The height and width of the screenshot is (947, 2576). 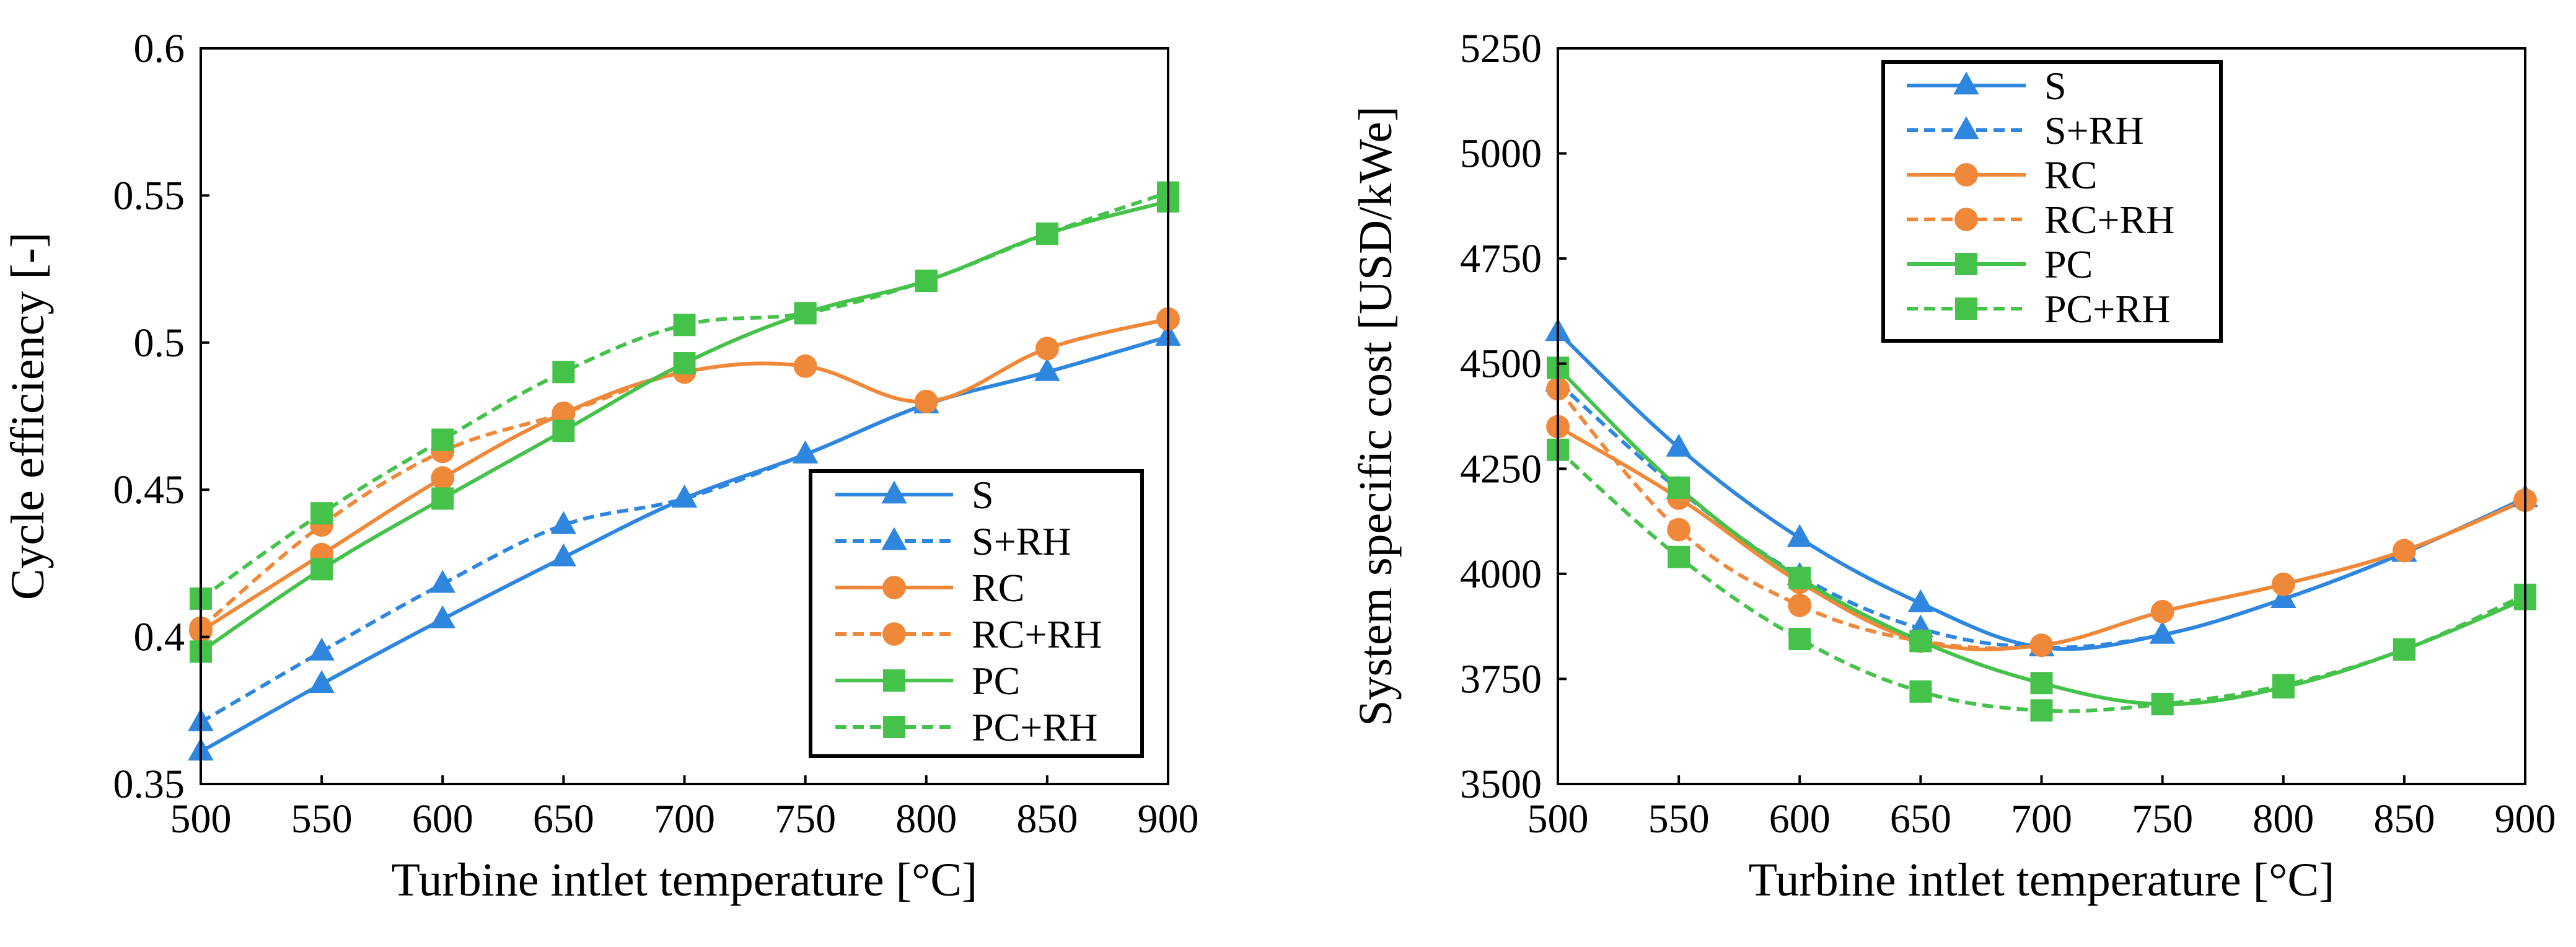 I want to click on y-tick-label: 4000, so click(x=1501, y=574).